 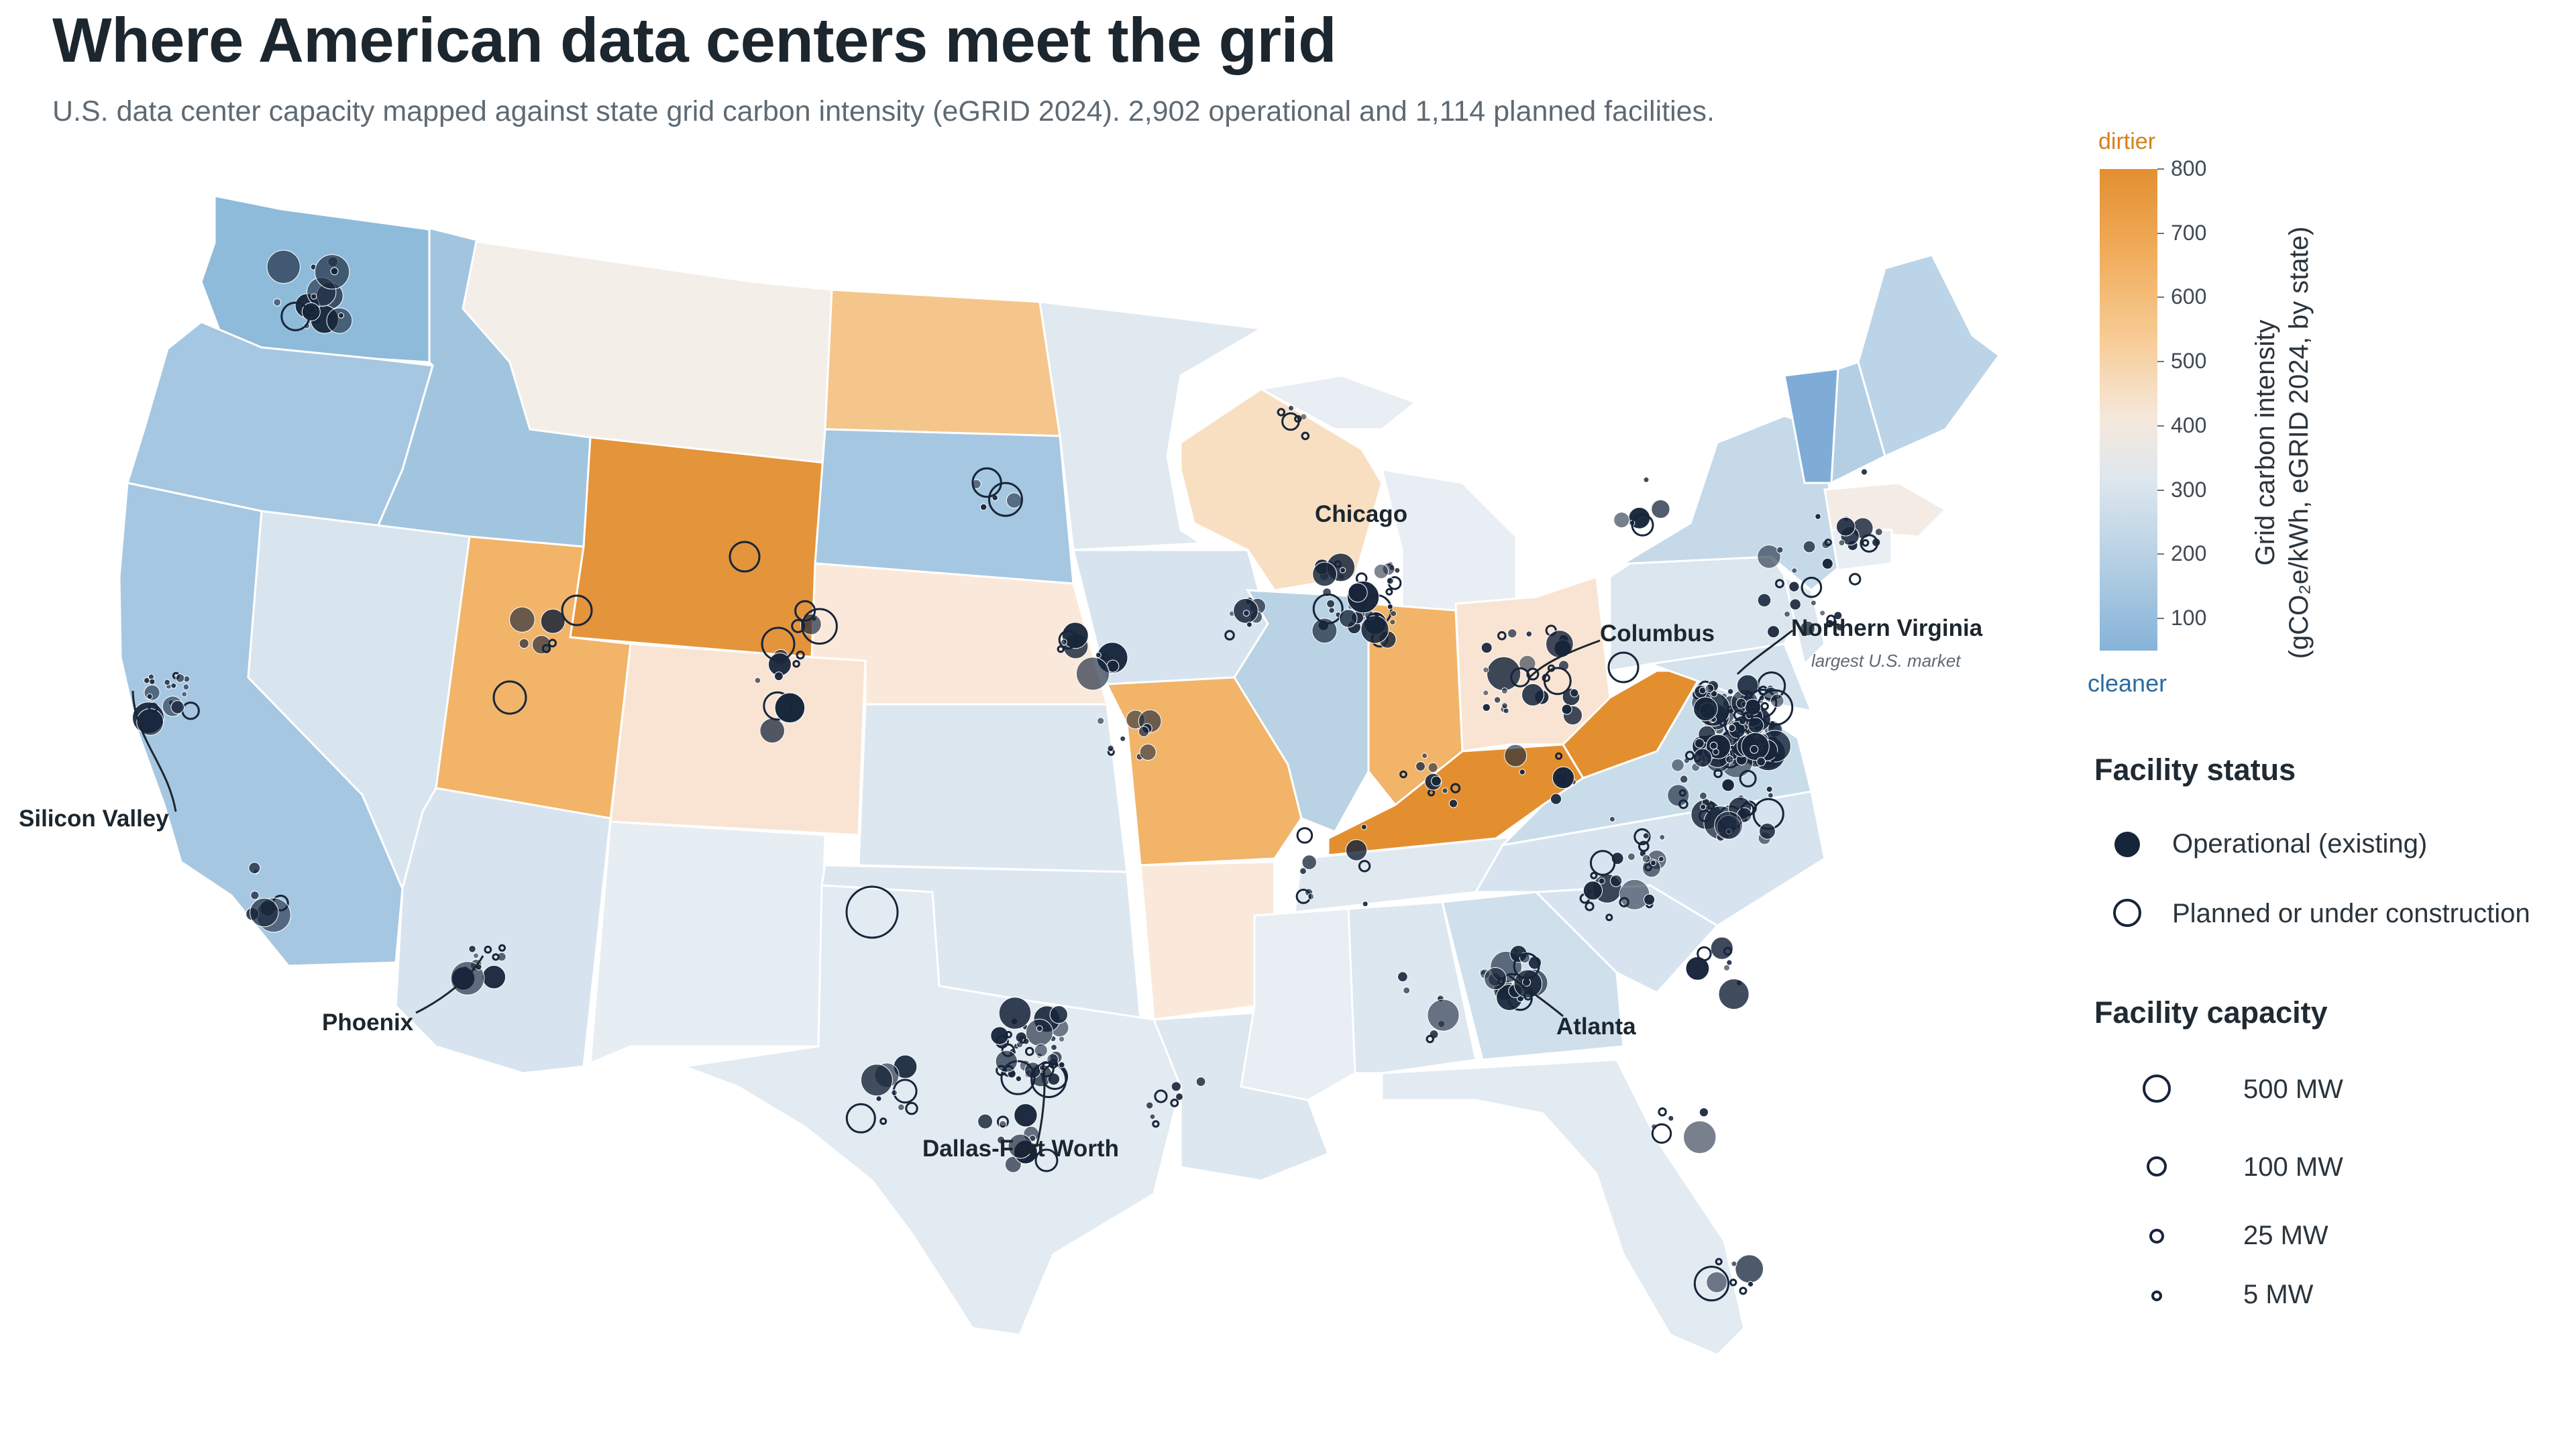 What do you see at coordinates (1929, 356) in the screenshot?
I see `state-maine` at bounding box center [1929, 356].